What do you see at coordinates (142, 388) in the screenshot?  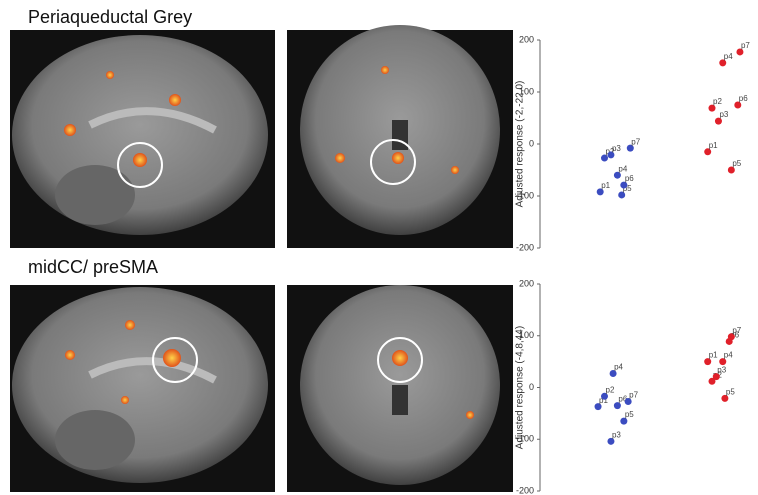 I see `sagittal-image-bottom` at bounding box center [142, 388].